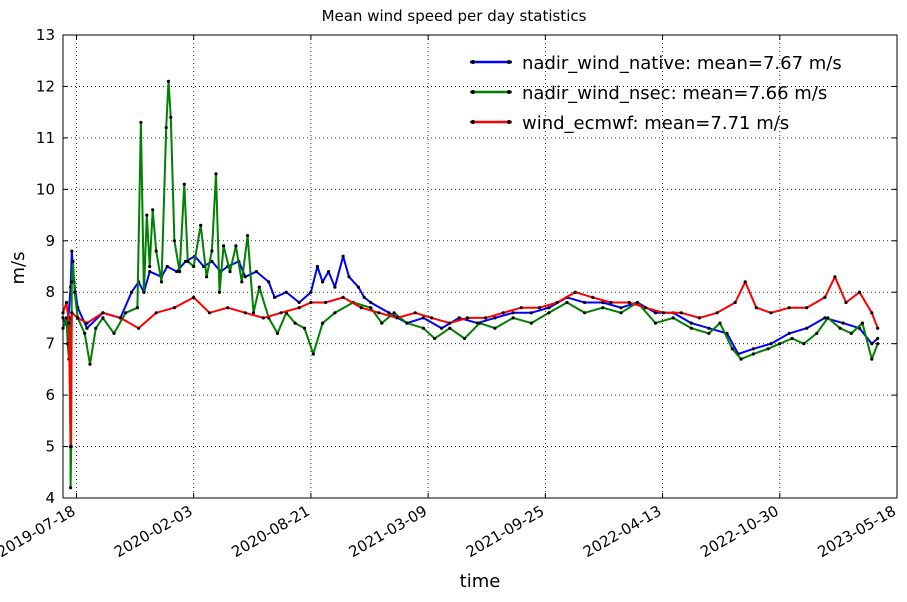 This screenshot has height=602, width=907. Describe the element at coordinates (18, 268) in the screenshot. I see `y-axis-label: m/s` at that location.